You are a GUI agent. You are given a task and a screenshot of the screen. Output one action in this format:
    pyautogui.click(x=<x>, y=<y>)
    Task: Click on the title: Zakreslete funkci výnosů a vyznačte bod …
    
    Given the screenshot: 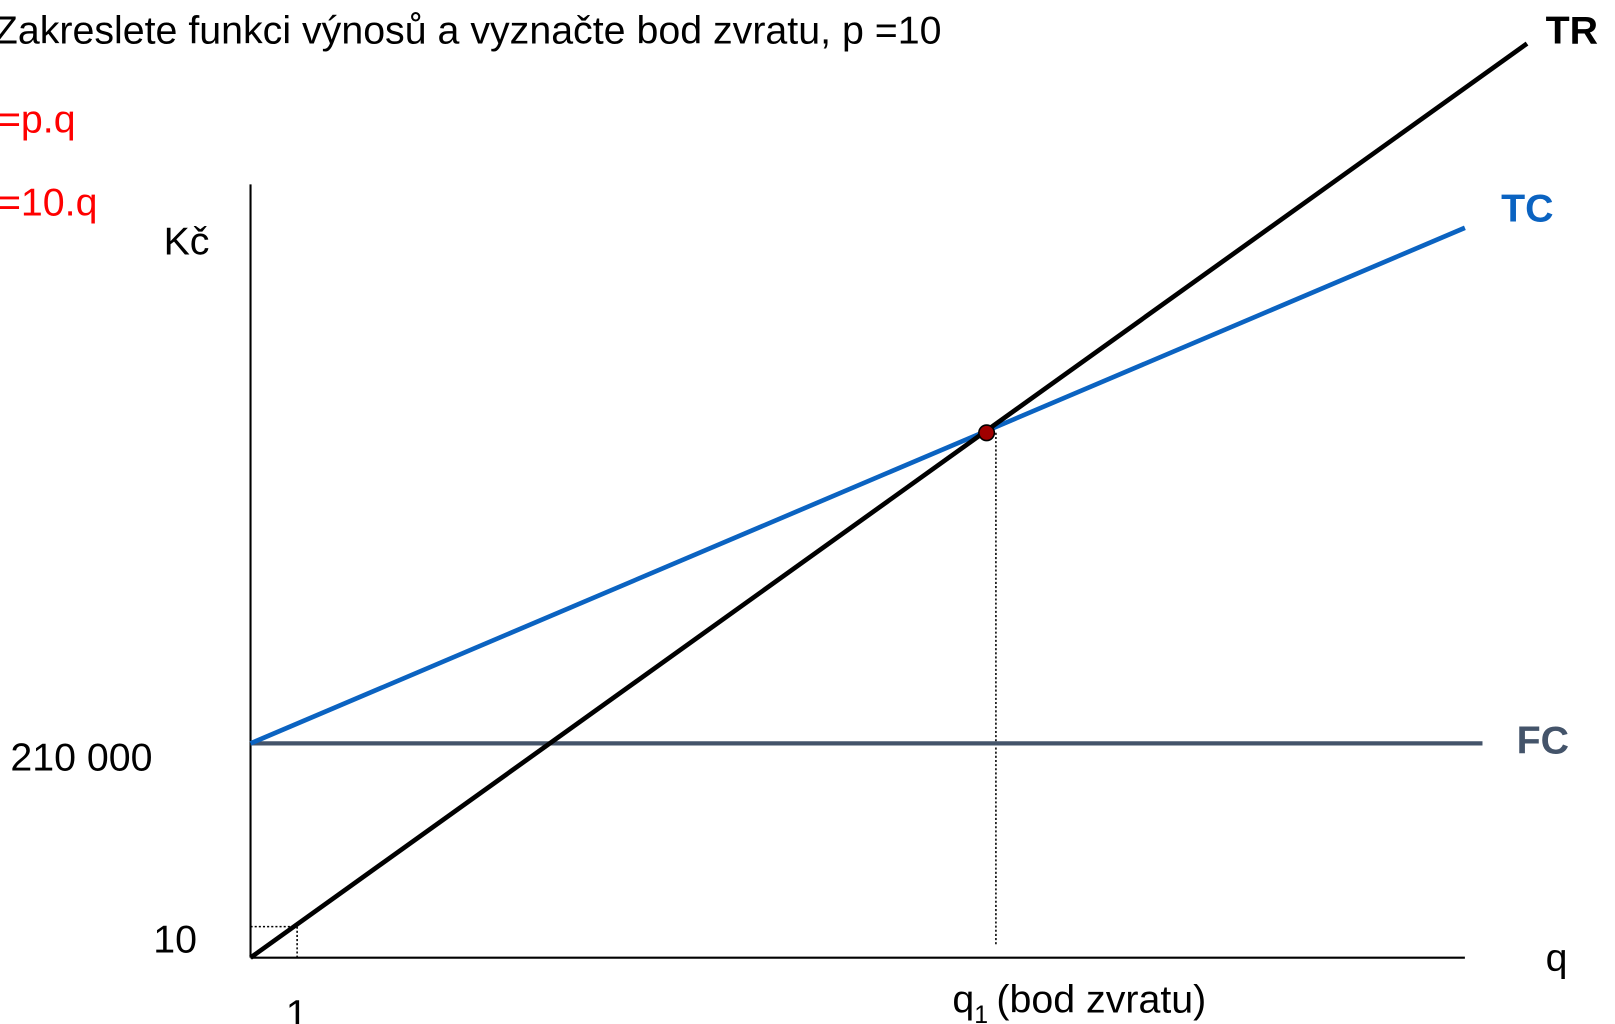 What is the action you would take?
    pyautogui.click(x=470, y=31)
    